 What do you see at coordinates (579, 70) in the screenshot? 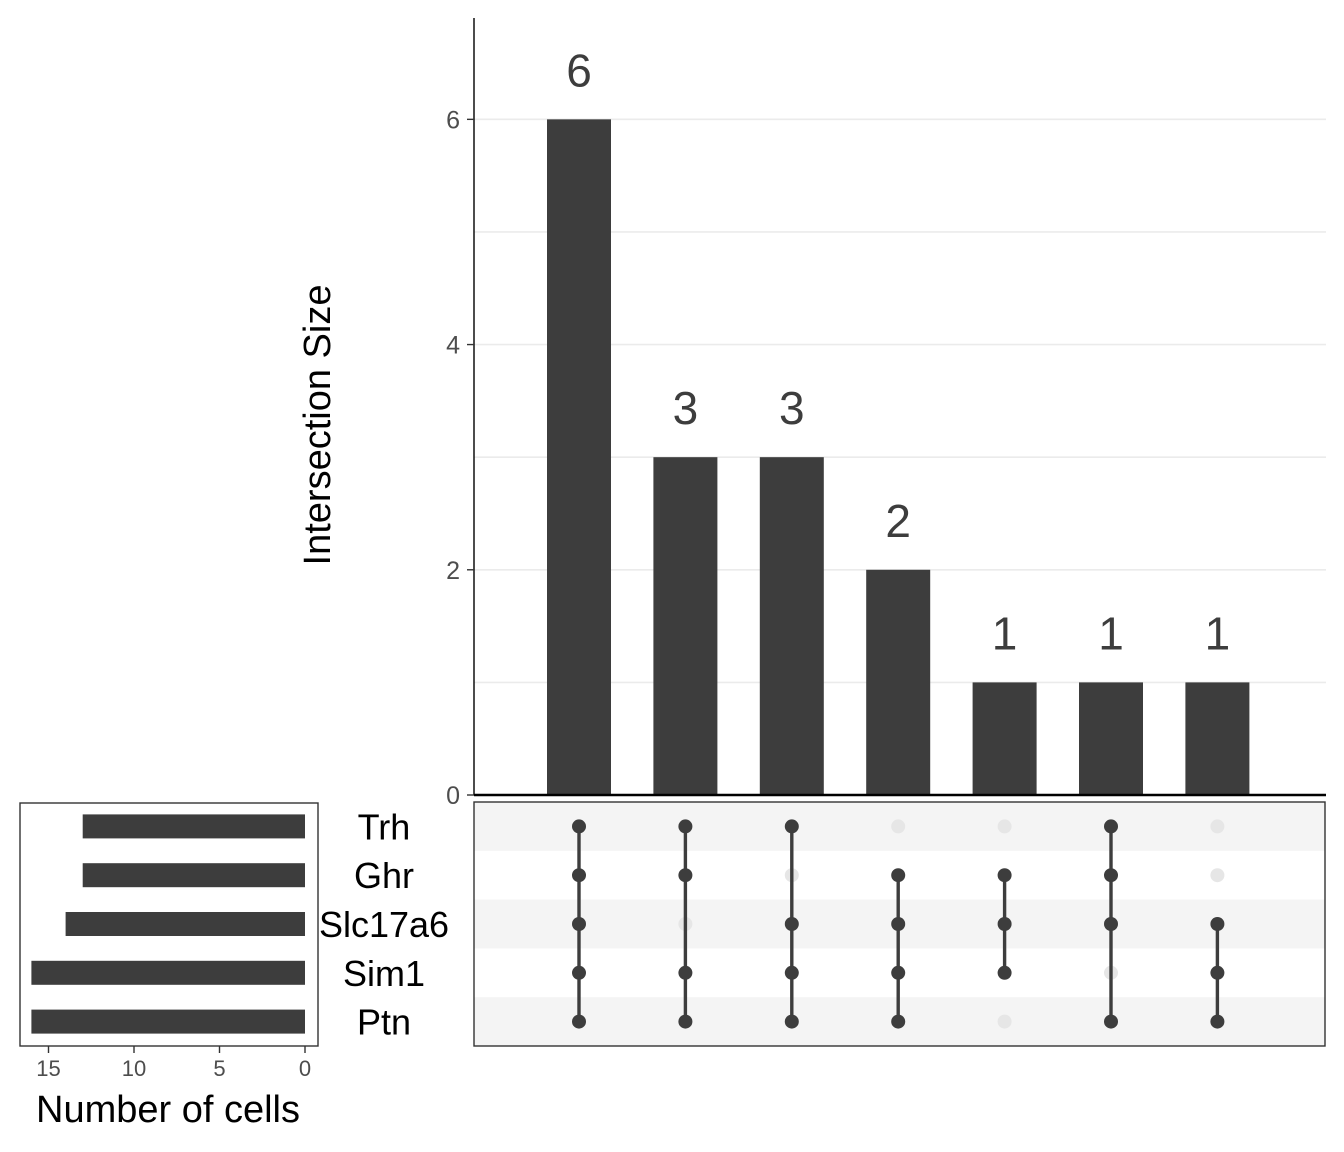
I see `intersection-bar-label: 6` at bounding box center [579, 70].